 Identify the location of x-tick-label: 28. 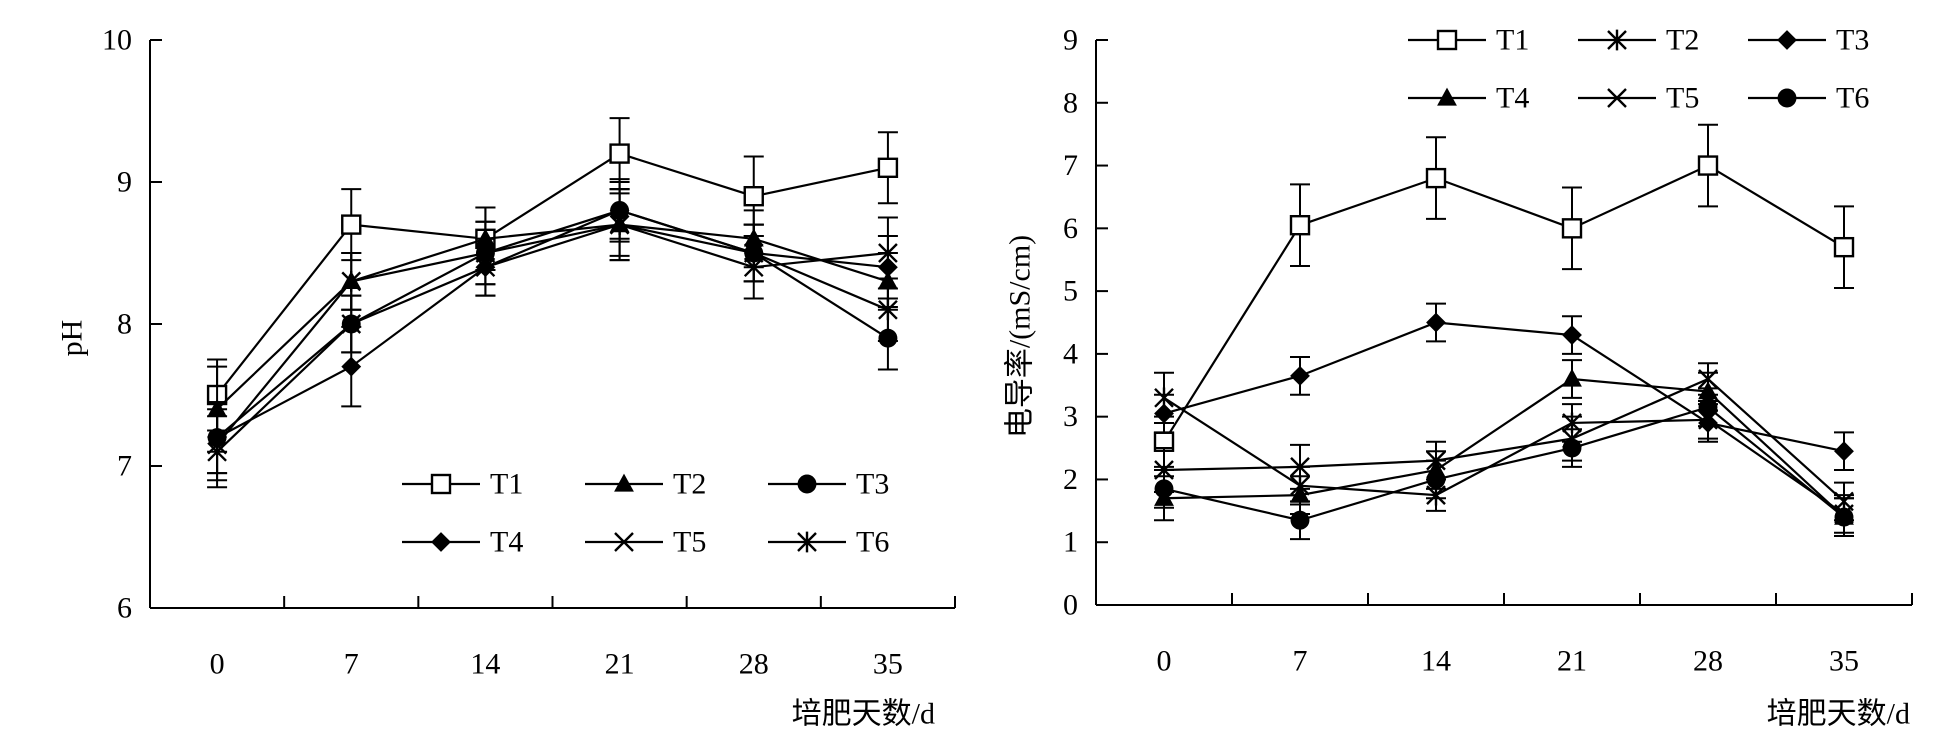
(1708, 661).